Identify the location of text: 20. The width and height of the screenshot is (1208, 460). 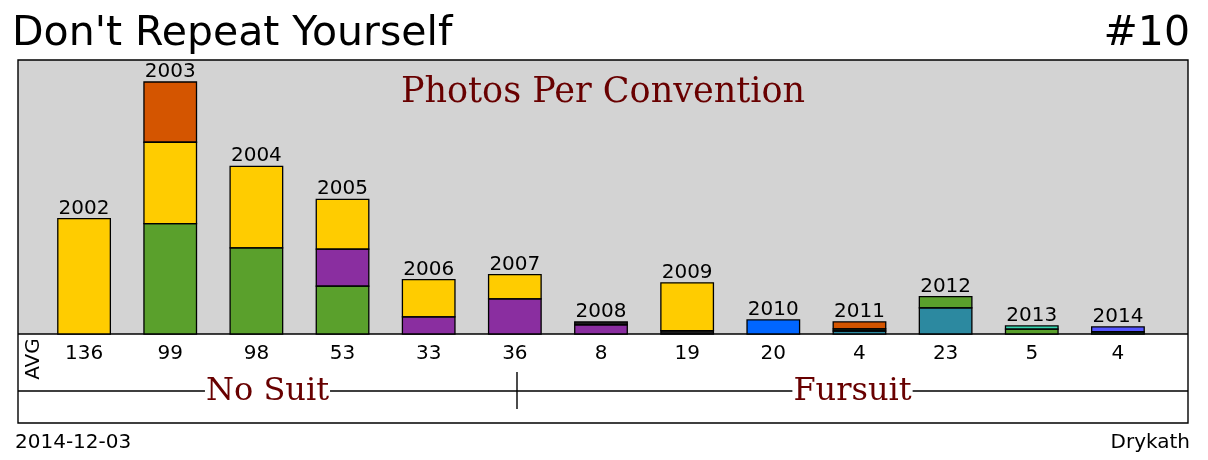
(773, 352).